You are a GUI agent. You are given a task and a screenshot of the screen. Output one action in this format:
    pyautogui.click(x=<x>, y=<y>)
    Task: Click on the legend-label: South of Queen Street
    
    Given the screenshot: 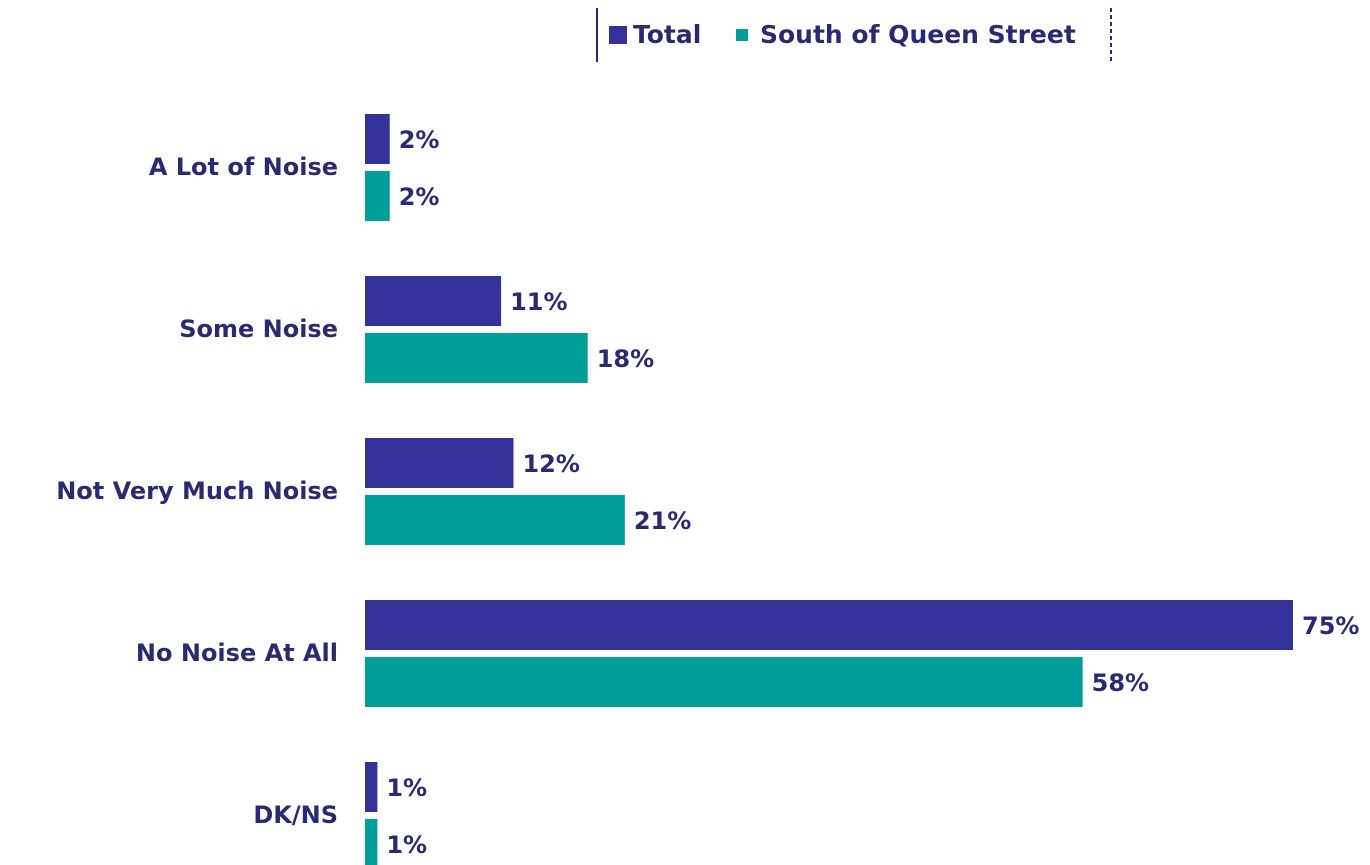 What is the action you would take?
    pyautogui.click(x=918, y=34)
    